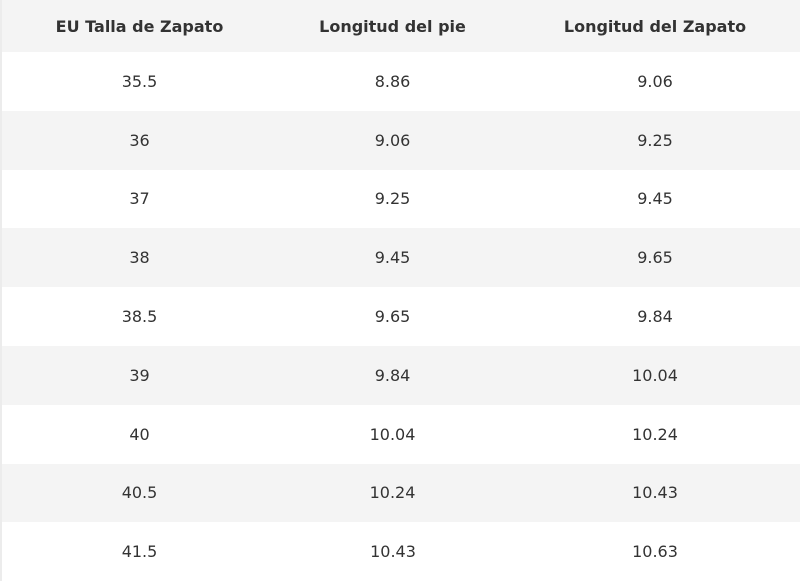 Image resolution: width=800 pixels, height=583 pixels. What do you see at coordinates (139, 140) in the screenshot?
I see `table-cell: 36` at bounding box center [139, 140].